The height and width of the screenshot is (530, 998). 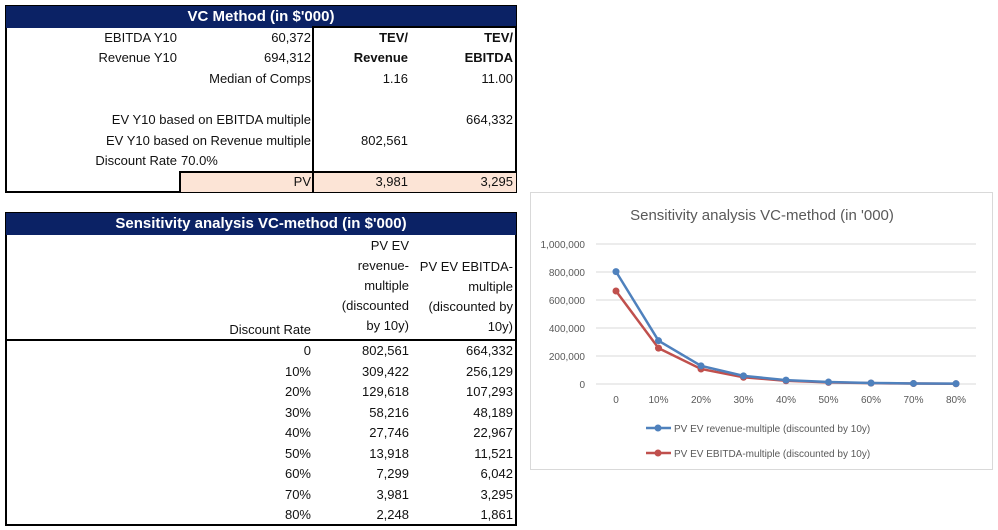 I want to click on ev-ebitda-value: 664,332, so click(x=489, y=119).